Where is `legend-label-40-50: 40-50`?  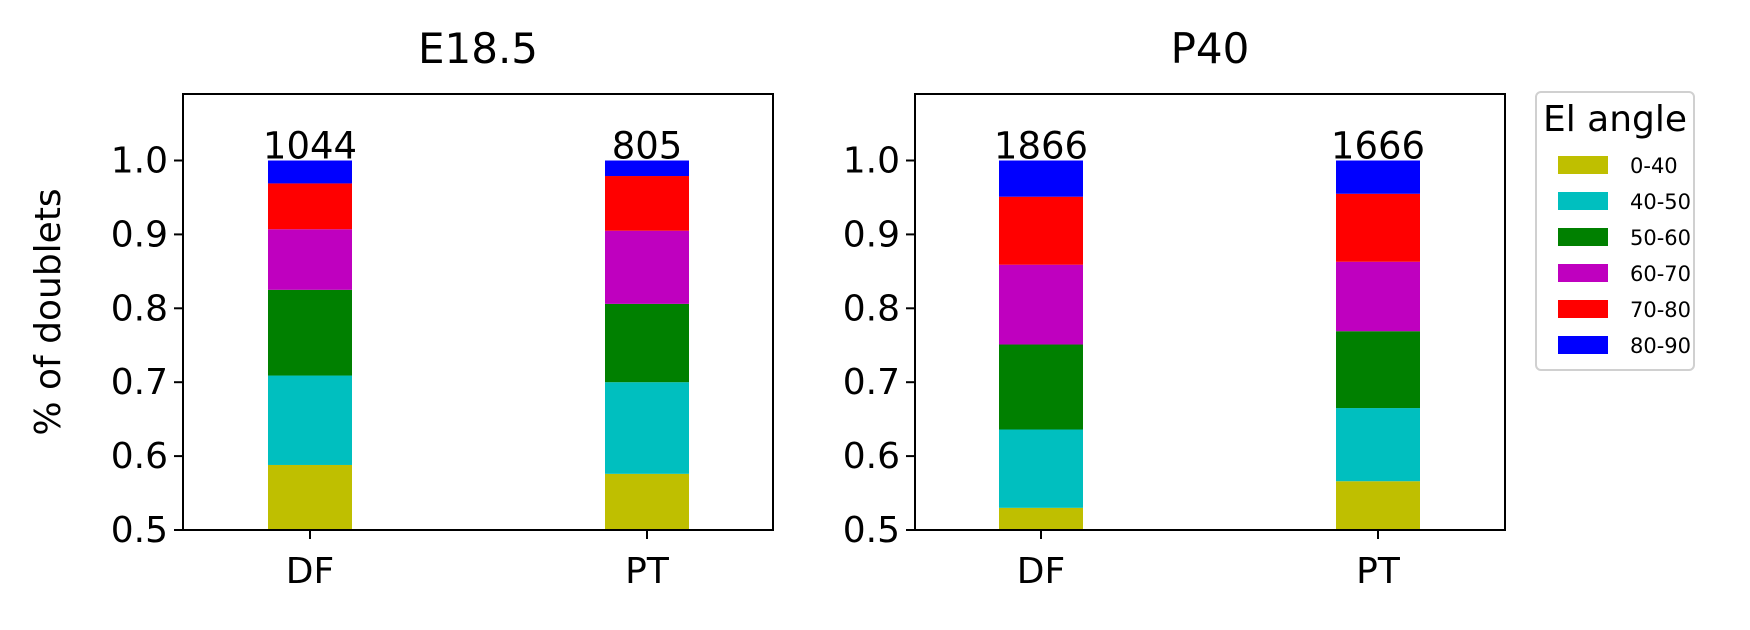 legend-label-40-50: 40-50 is located at coordinates (1660, 202).